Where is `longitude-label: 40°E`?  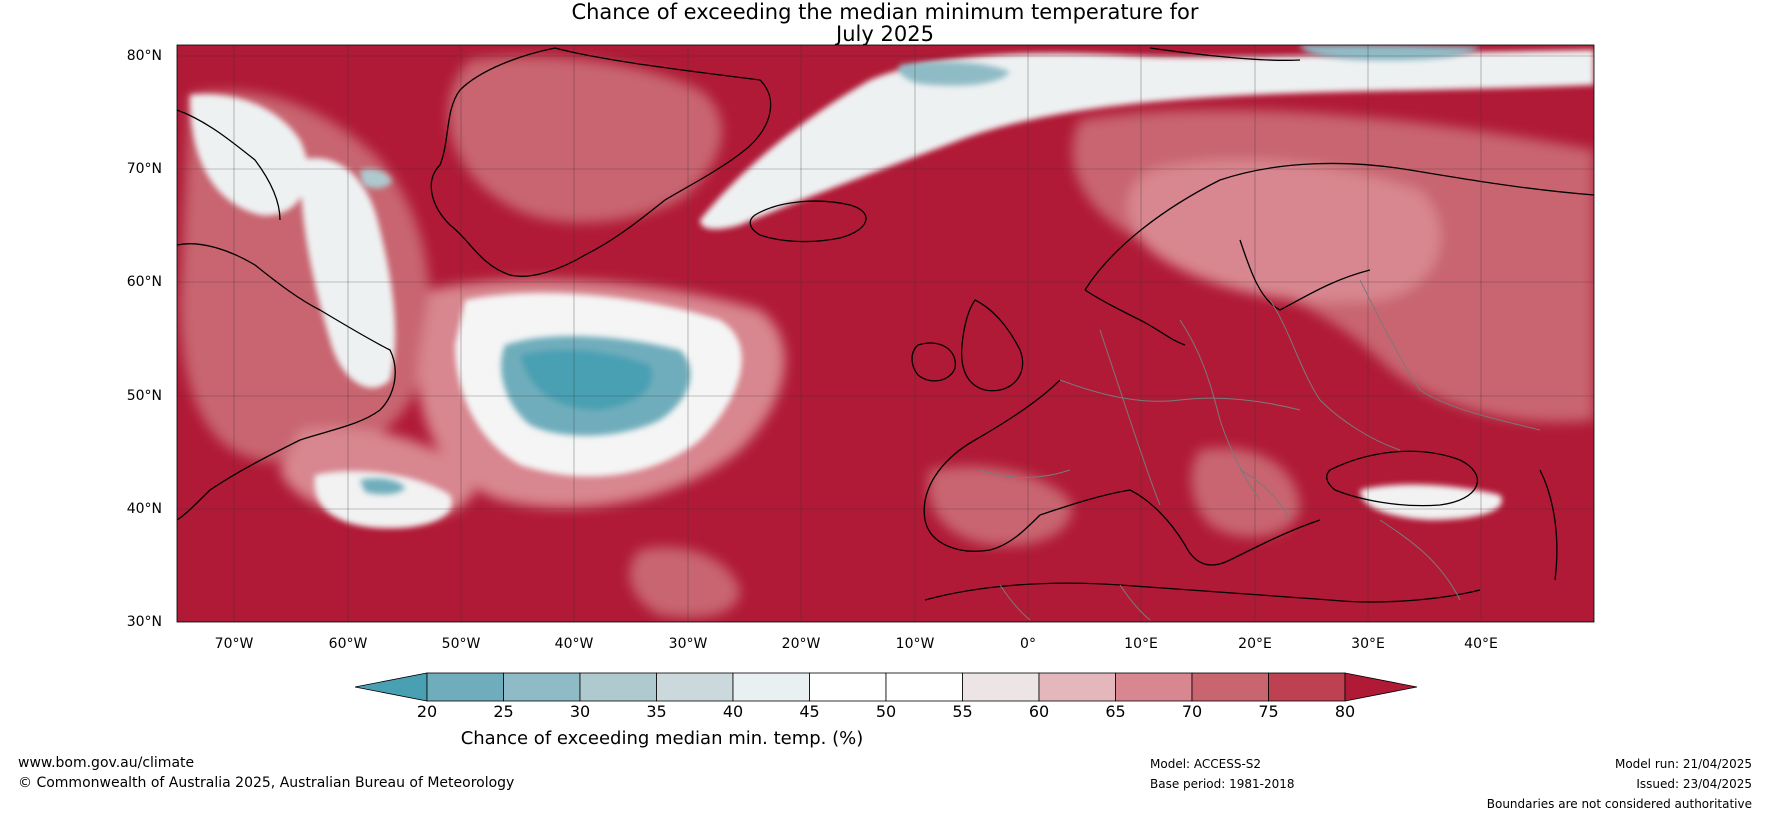 longitude-label: 40°E is located at coordinates (1481, 644).